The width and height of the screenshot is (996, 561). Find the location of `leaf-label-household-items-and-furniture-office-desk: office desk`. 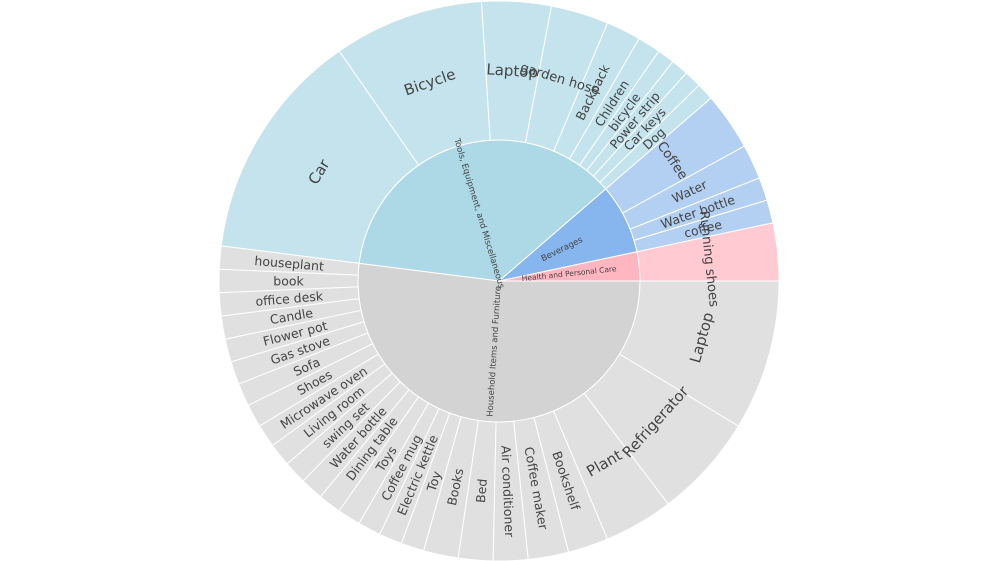

leaf-label-household-items-and-furniture-office-desk: office desk is located at coordinates (289, 298).